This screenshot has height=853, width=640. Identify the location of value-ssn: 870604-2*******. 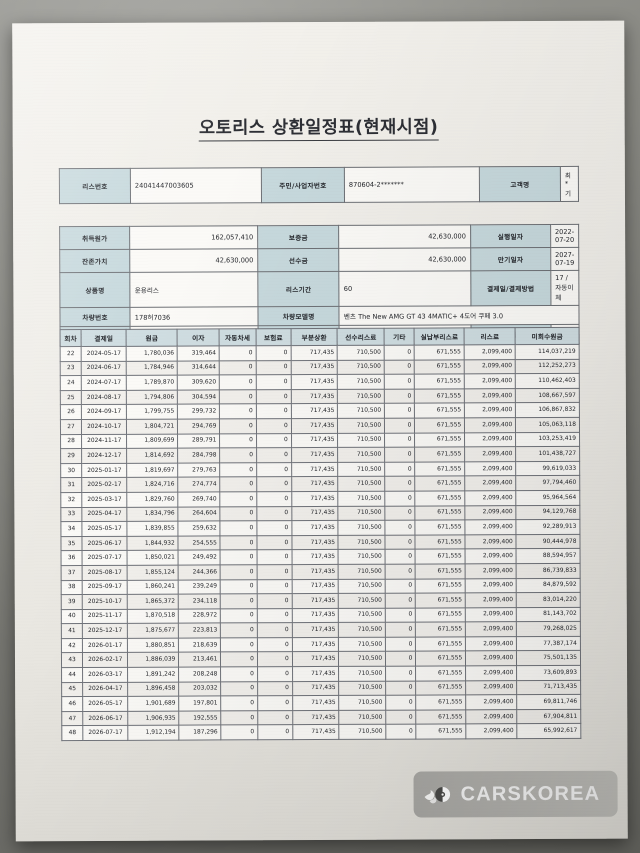
(412, 184).